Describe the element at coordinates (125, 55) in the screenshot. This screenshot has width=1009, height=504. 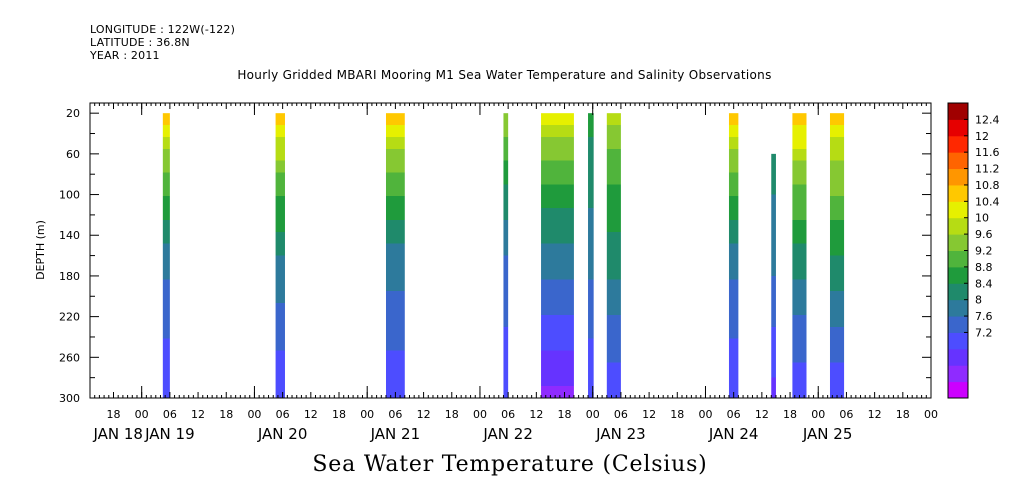
I see `year-label: YEAR : 2011` at that location.